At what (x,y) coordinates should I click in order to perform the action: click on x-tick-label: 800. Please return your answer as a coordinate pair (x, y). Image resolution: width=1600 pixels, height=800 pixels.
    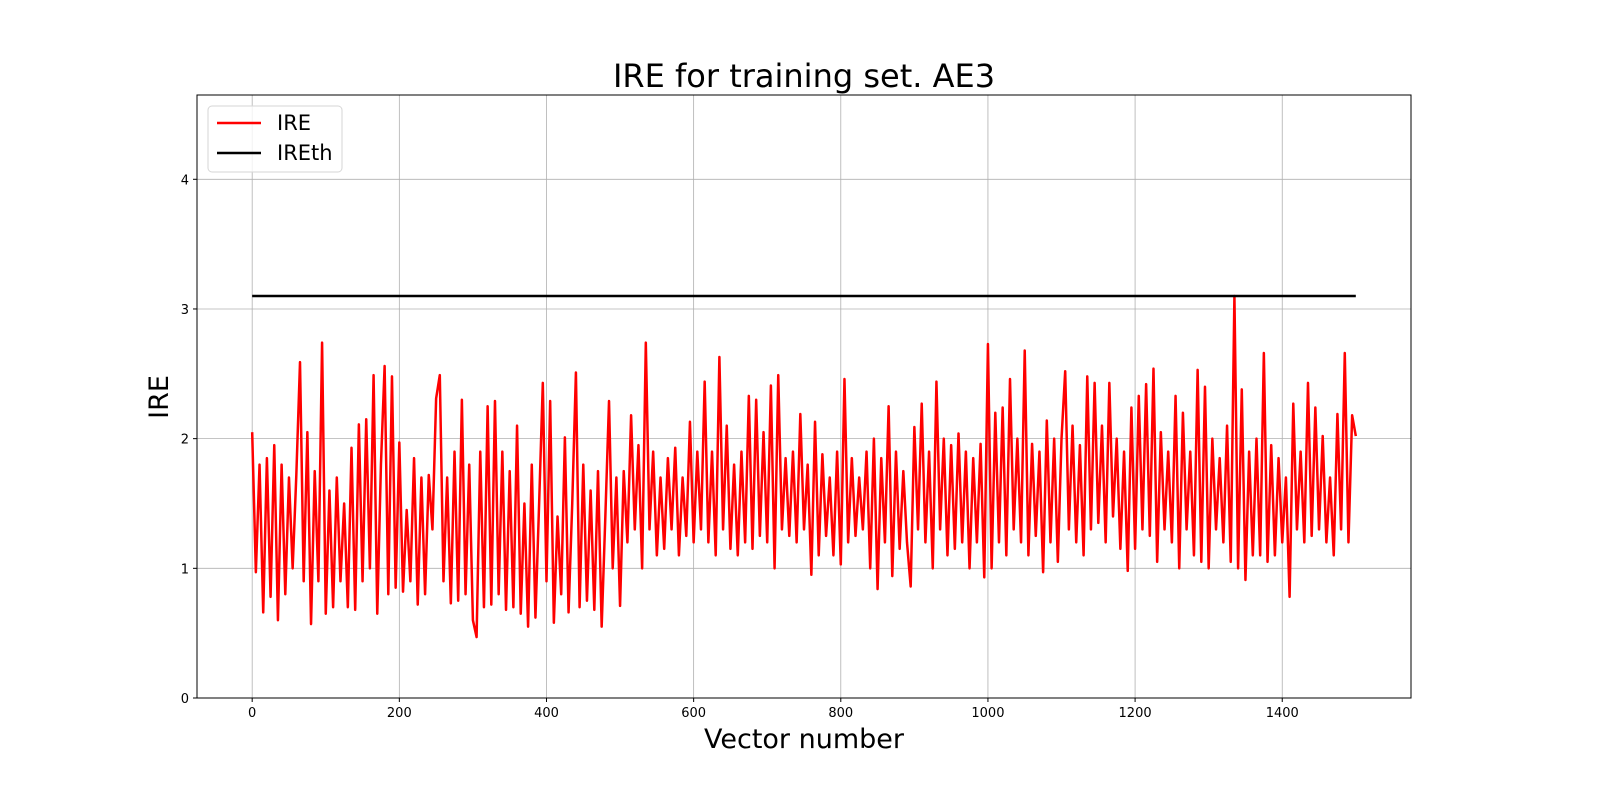
    Looking at the image, I should click on (840, 713).